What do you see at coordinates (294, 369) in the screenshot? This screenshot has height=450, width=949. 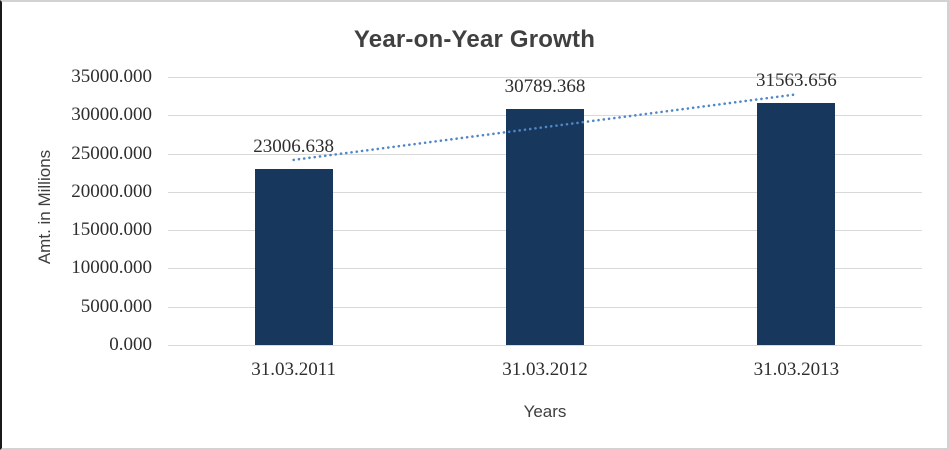 I see `x-tick-label: 31.03.2011` at bounding box center [294, 369].